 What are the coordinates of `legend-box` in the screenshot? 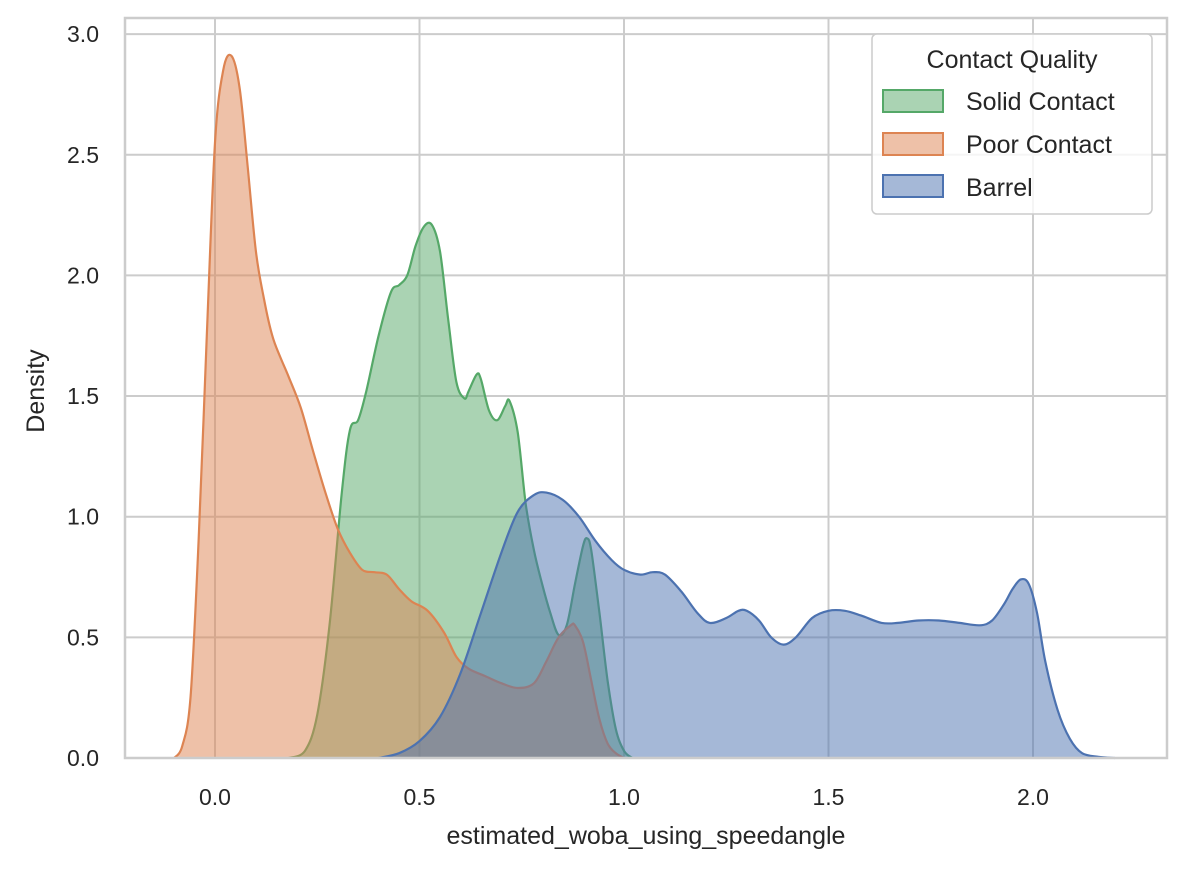 It's located at (1012, 124).